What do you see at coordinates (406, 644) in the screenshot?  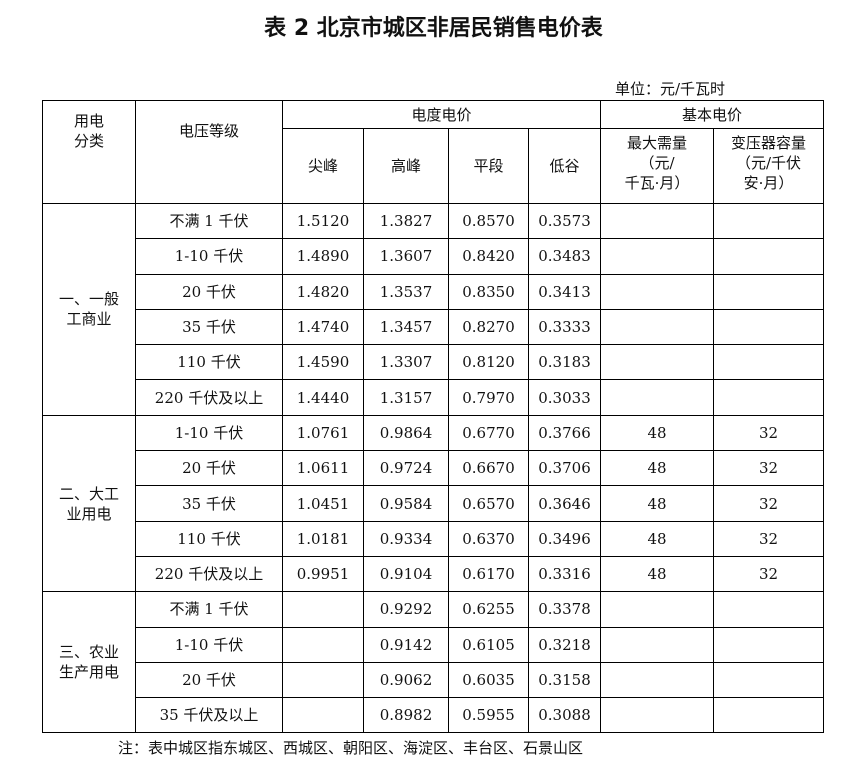 I see `peak-cell: 0.9142` at bounding box center [406, 644].